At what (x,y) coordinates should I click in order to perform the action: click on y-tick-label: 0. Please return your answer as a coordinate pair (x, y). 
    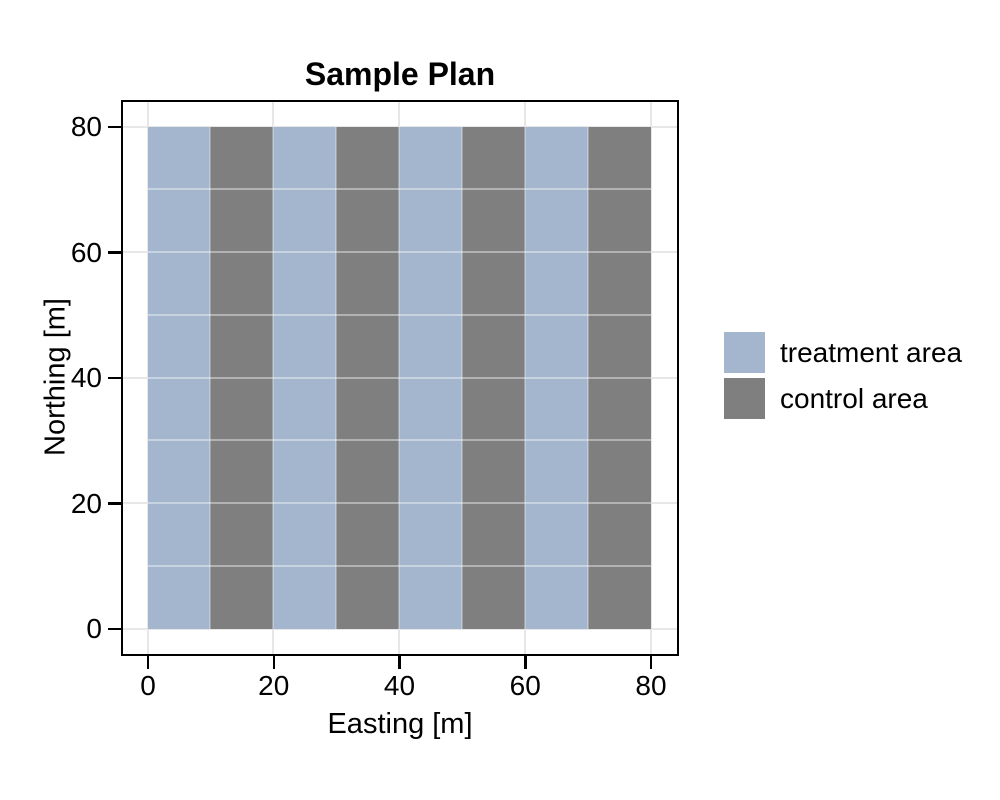
    Looking at the image, I should click on (94, 628).